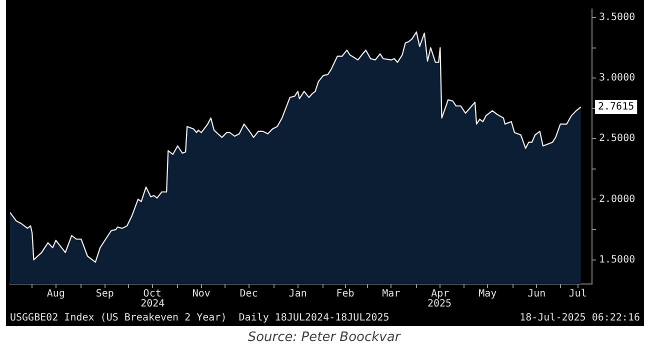 This screenshot has width=648, height=352. Describe the element at coordinates (440, 294) in the screenshot. I see `x-tick-label: Apr` at that location.